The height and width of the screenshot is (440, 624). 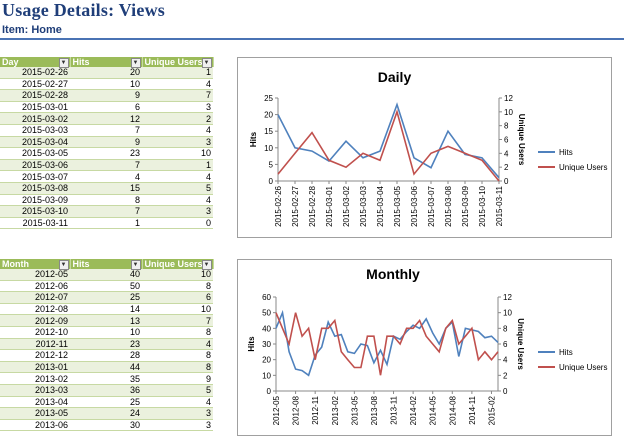 I want to click on cell-period: 2012-10, so click(x=35, y=332).